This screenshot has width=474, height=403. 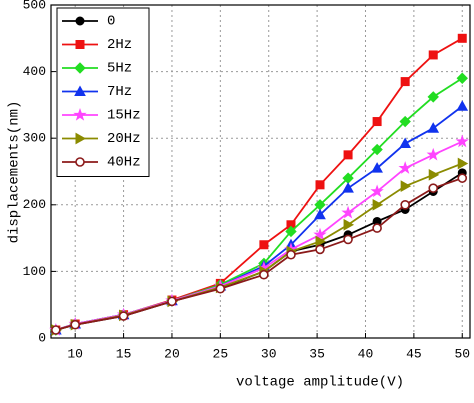 I want to click on y-tick-label: 200, so click(x=34, y=204).